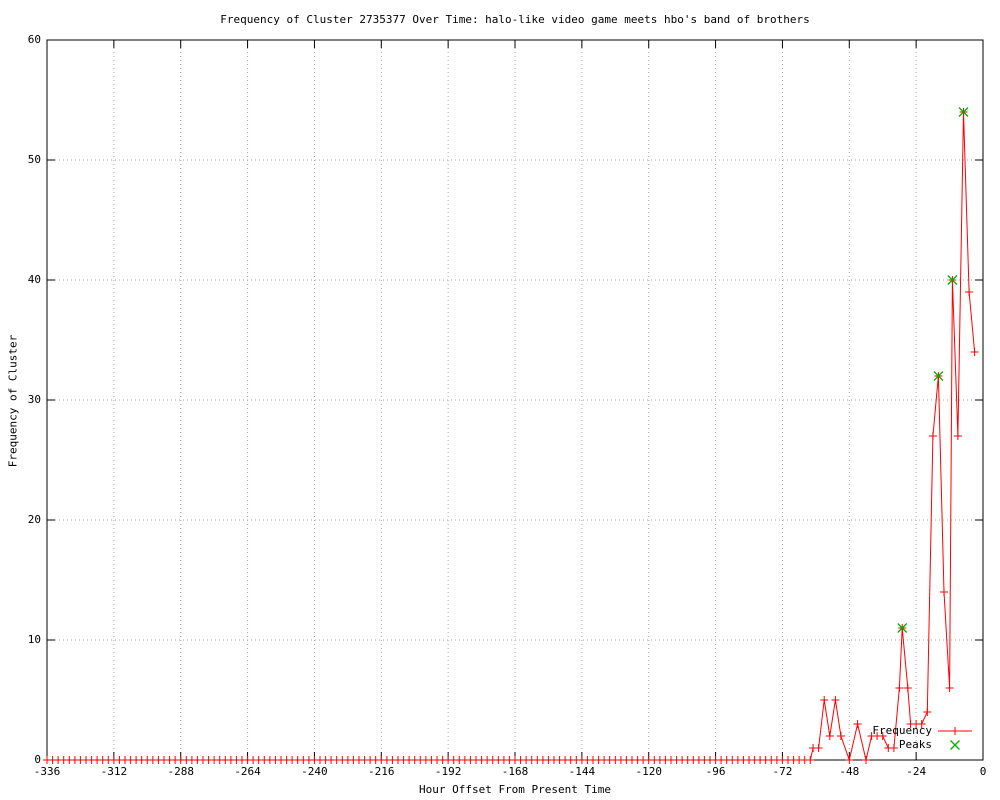 Image resolution: width=1000 pixels, height=800 pixels. Describe the element at coordinates (34, 39) in the screenshot. I see `y-tick-label: 60` at that location.